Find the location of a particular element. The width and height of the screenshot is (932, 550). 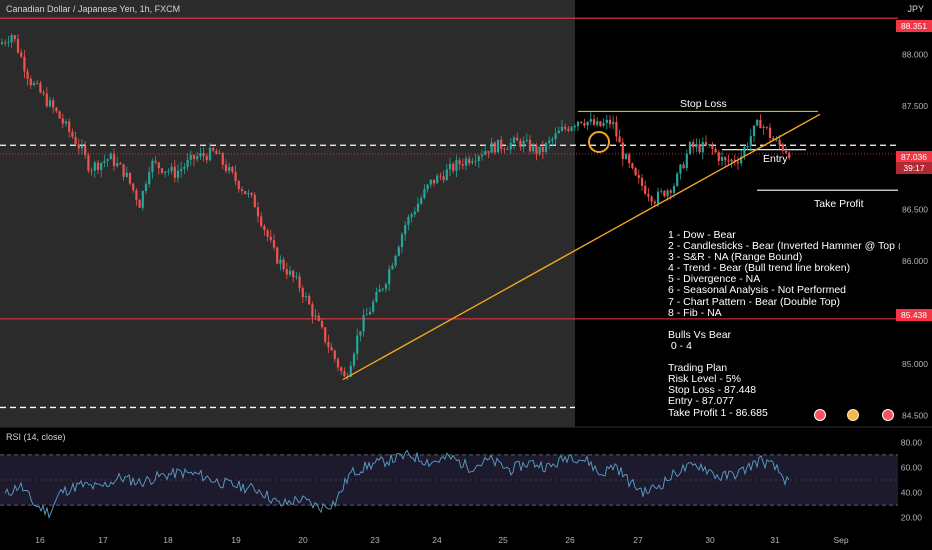

analysis-line: Entry - 87.077 is located at coordinates (701, 401).